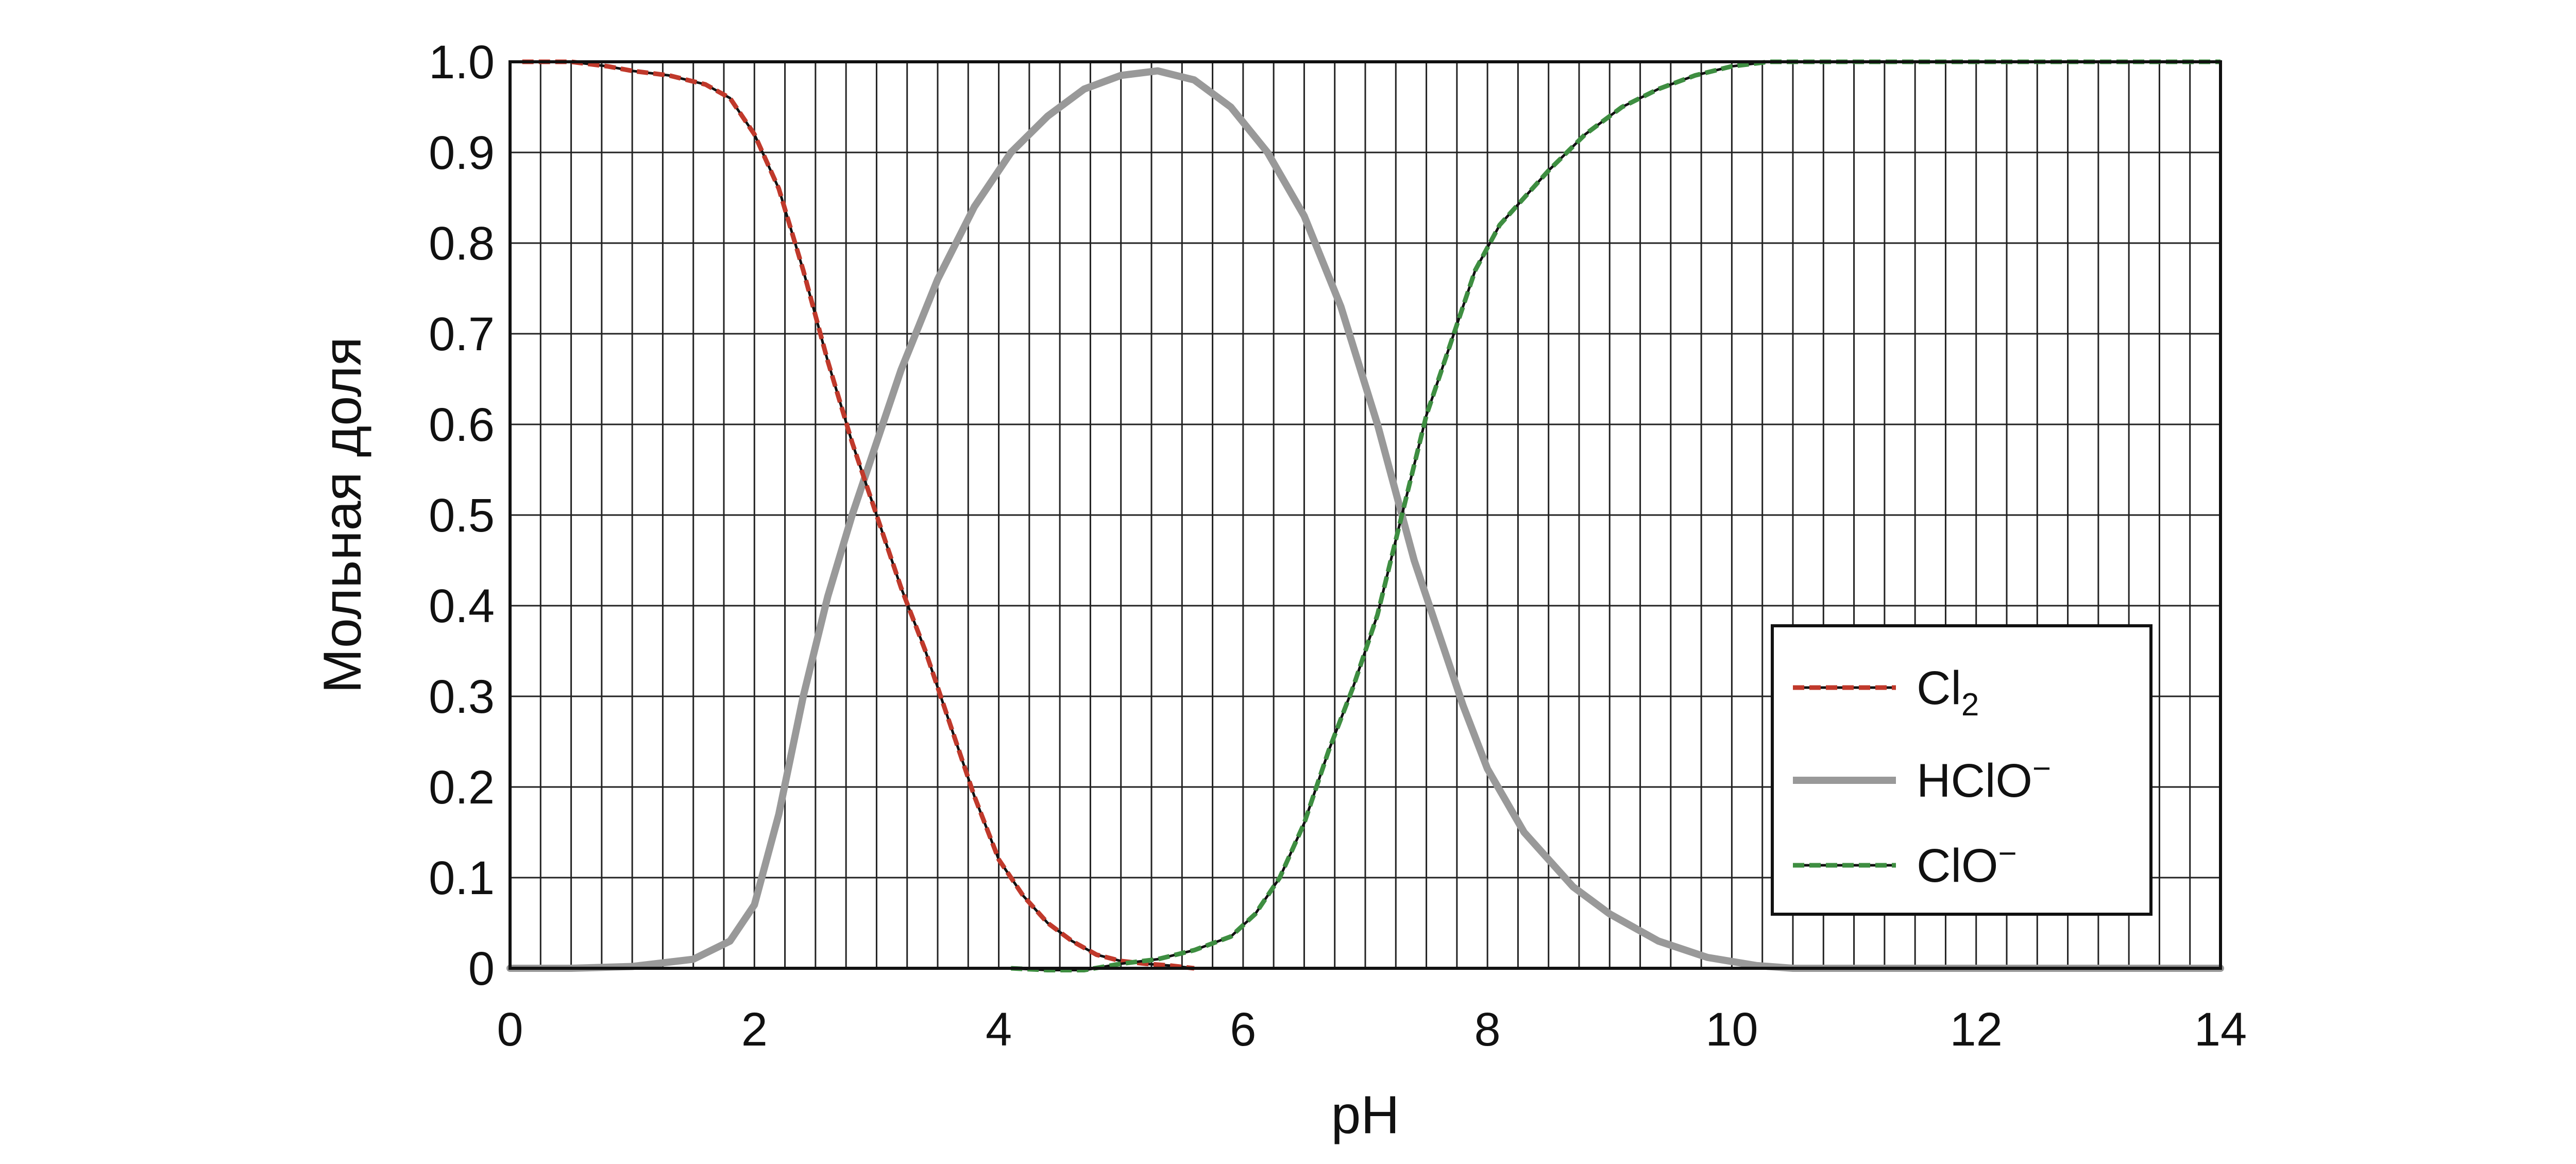 This screenshot has height=1164, width=2576. What do you see at coordinates (462, 243) in the screenshot?
I see `y-tick-label: 0.8` at bounding box center [462, 243].